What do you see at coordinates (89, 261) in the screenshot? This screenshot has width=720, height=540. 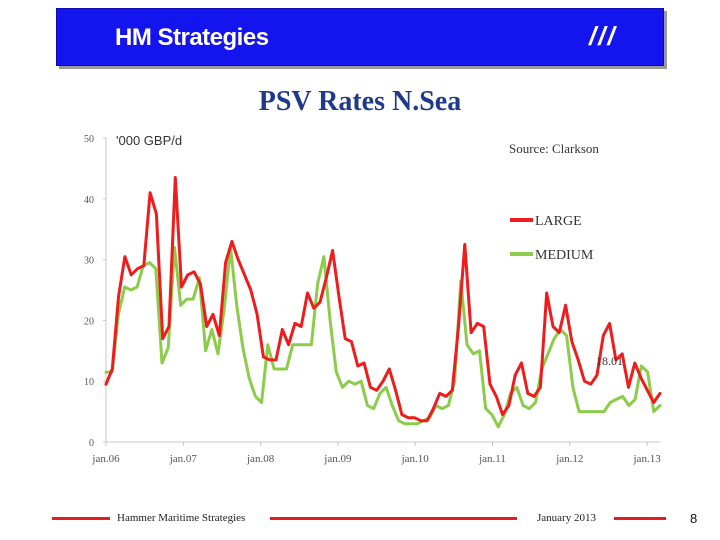 I see `y-tick-label: 30` at bounding box center [89, 261].